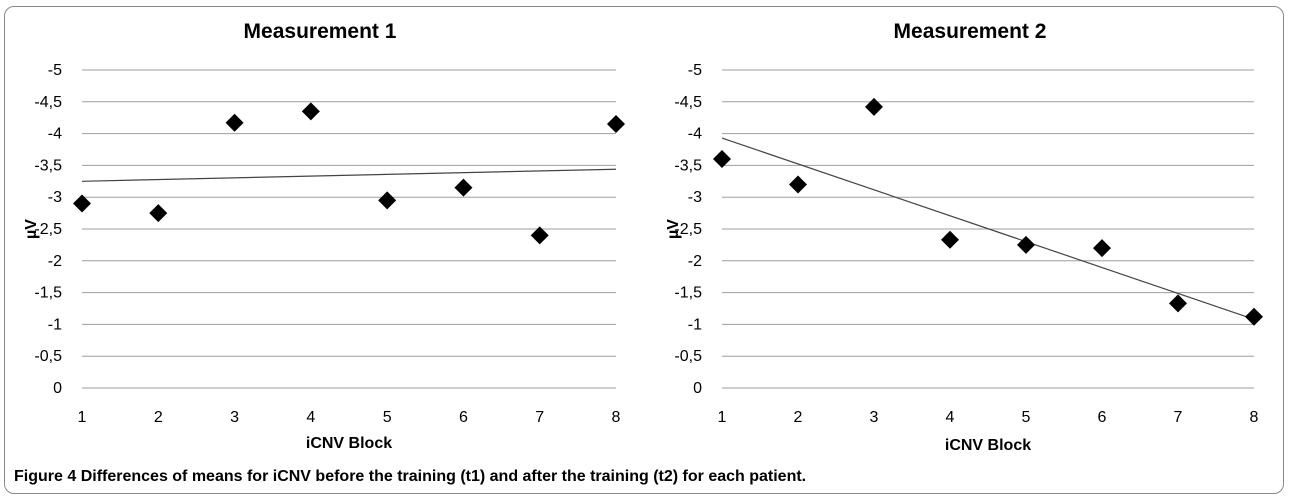  What do you see at coordinates (349, 175) in the screenshot?
I see `trendline` at bounding box center [349, 175].